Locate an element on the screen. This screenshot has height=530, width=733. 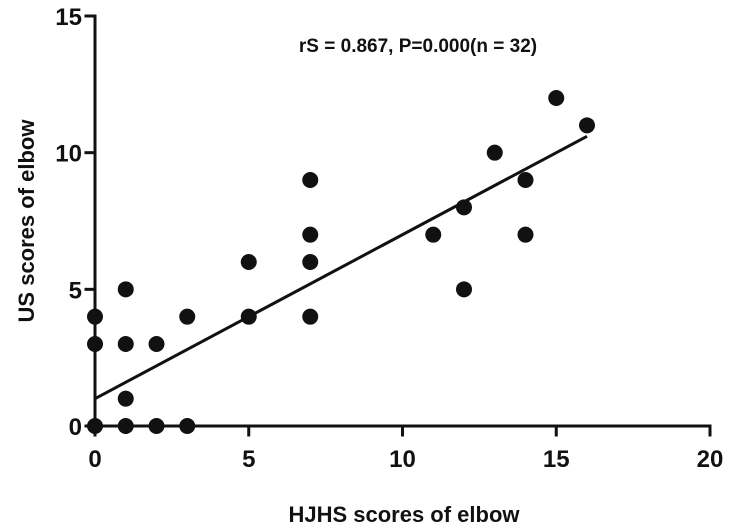
y-tick-label: 15 is located at coordinates (68, 17).